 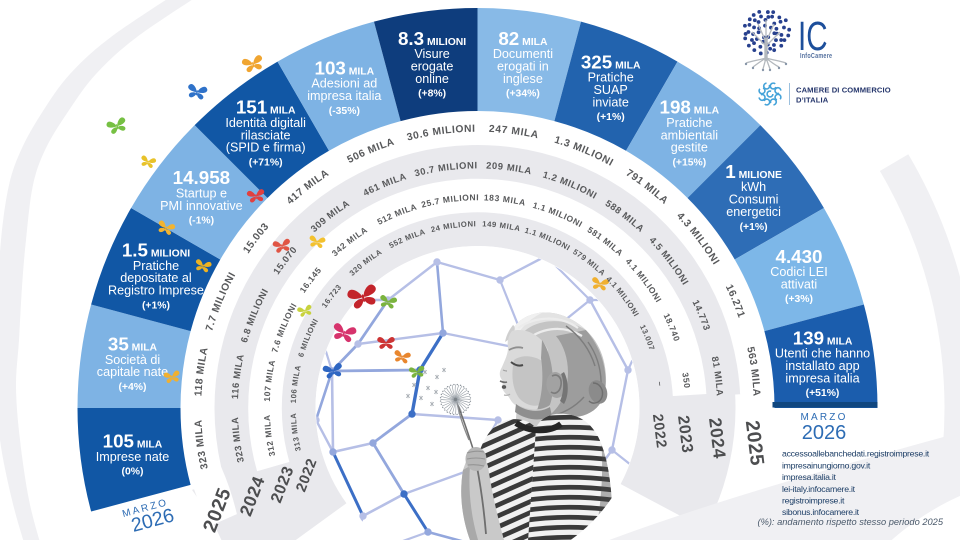 What do you see at coordinates (132, 360) in the screenshot?
I see `svg-text: Società di` at bounding box center [132, 360].